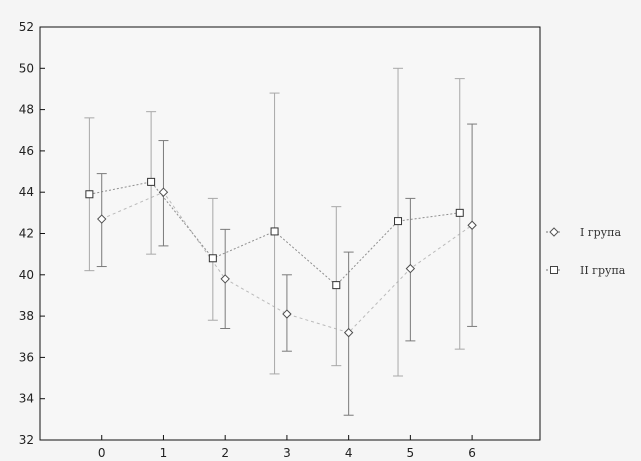  I want to click on legend-diamond-icon, so click(554, 232).